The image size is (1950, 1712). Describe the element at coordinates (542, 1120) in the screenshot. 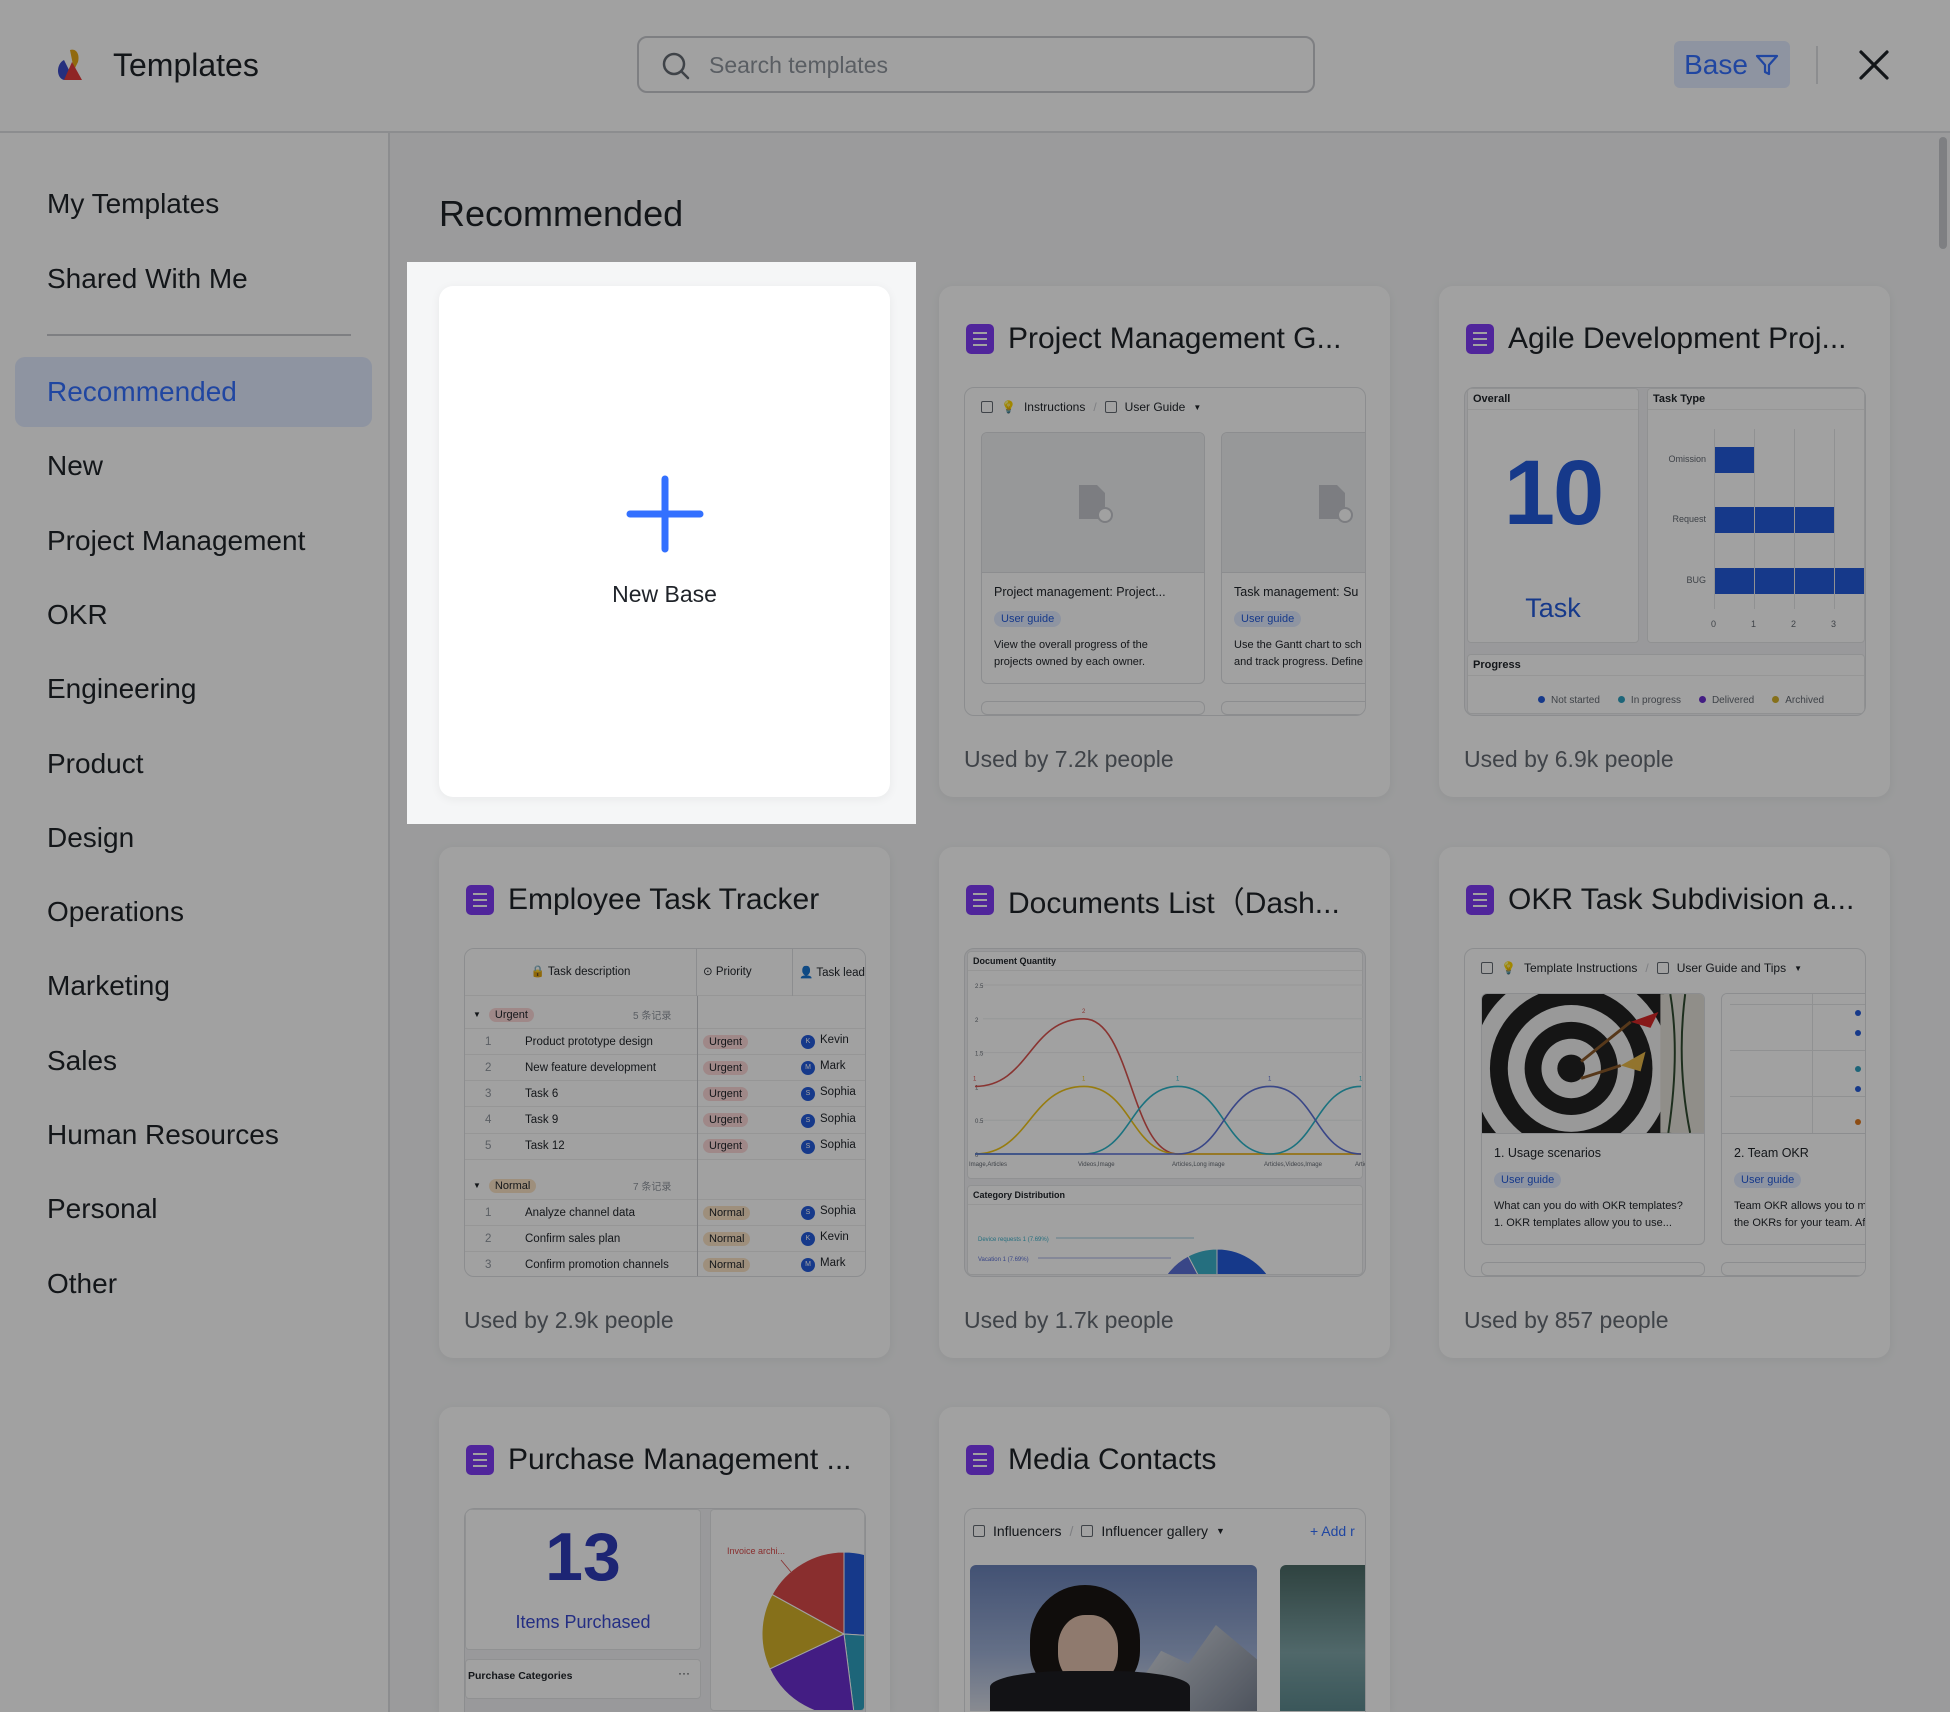

I see `task-description: Task 9` at that location.